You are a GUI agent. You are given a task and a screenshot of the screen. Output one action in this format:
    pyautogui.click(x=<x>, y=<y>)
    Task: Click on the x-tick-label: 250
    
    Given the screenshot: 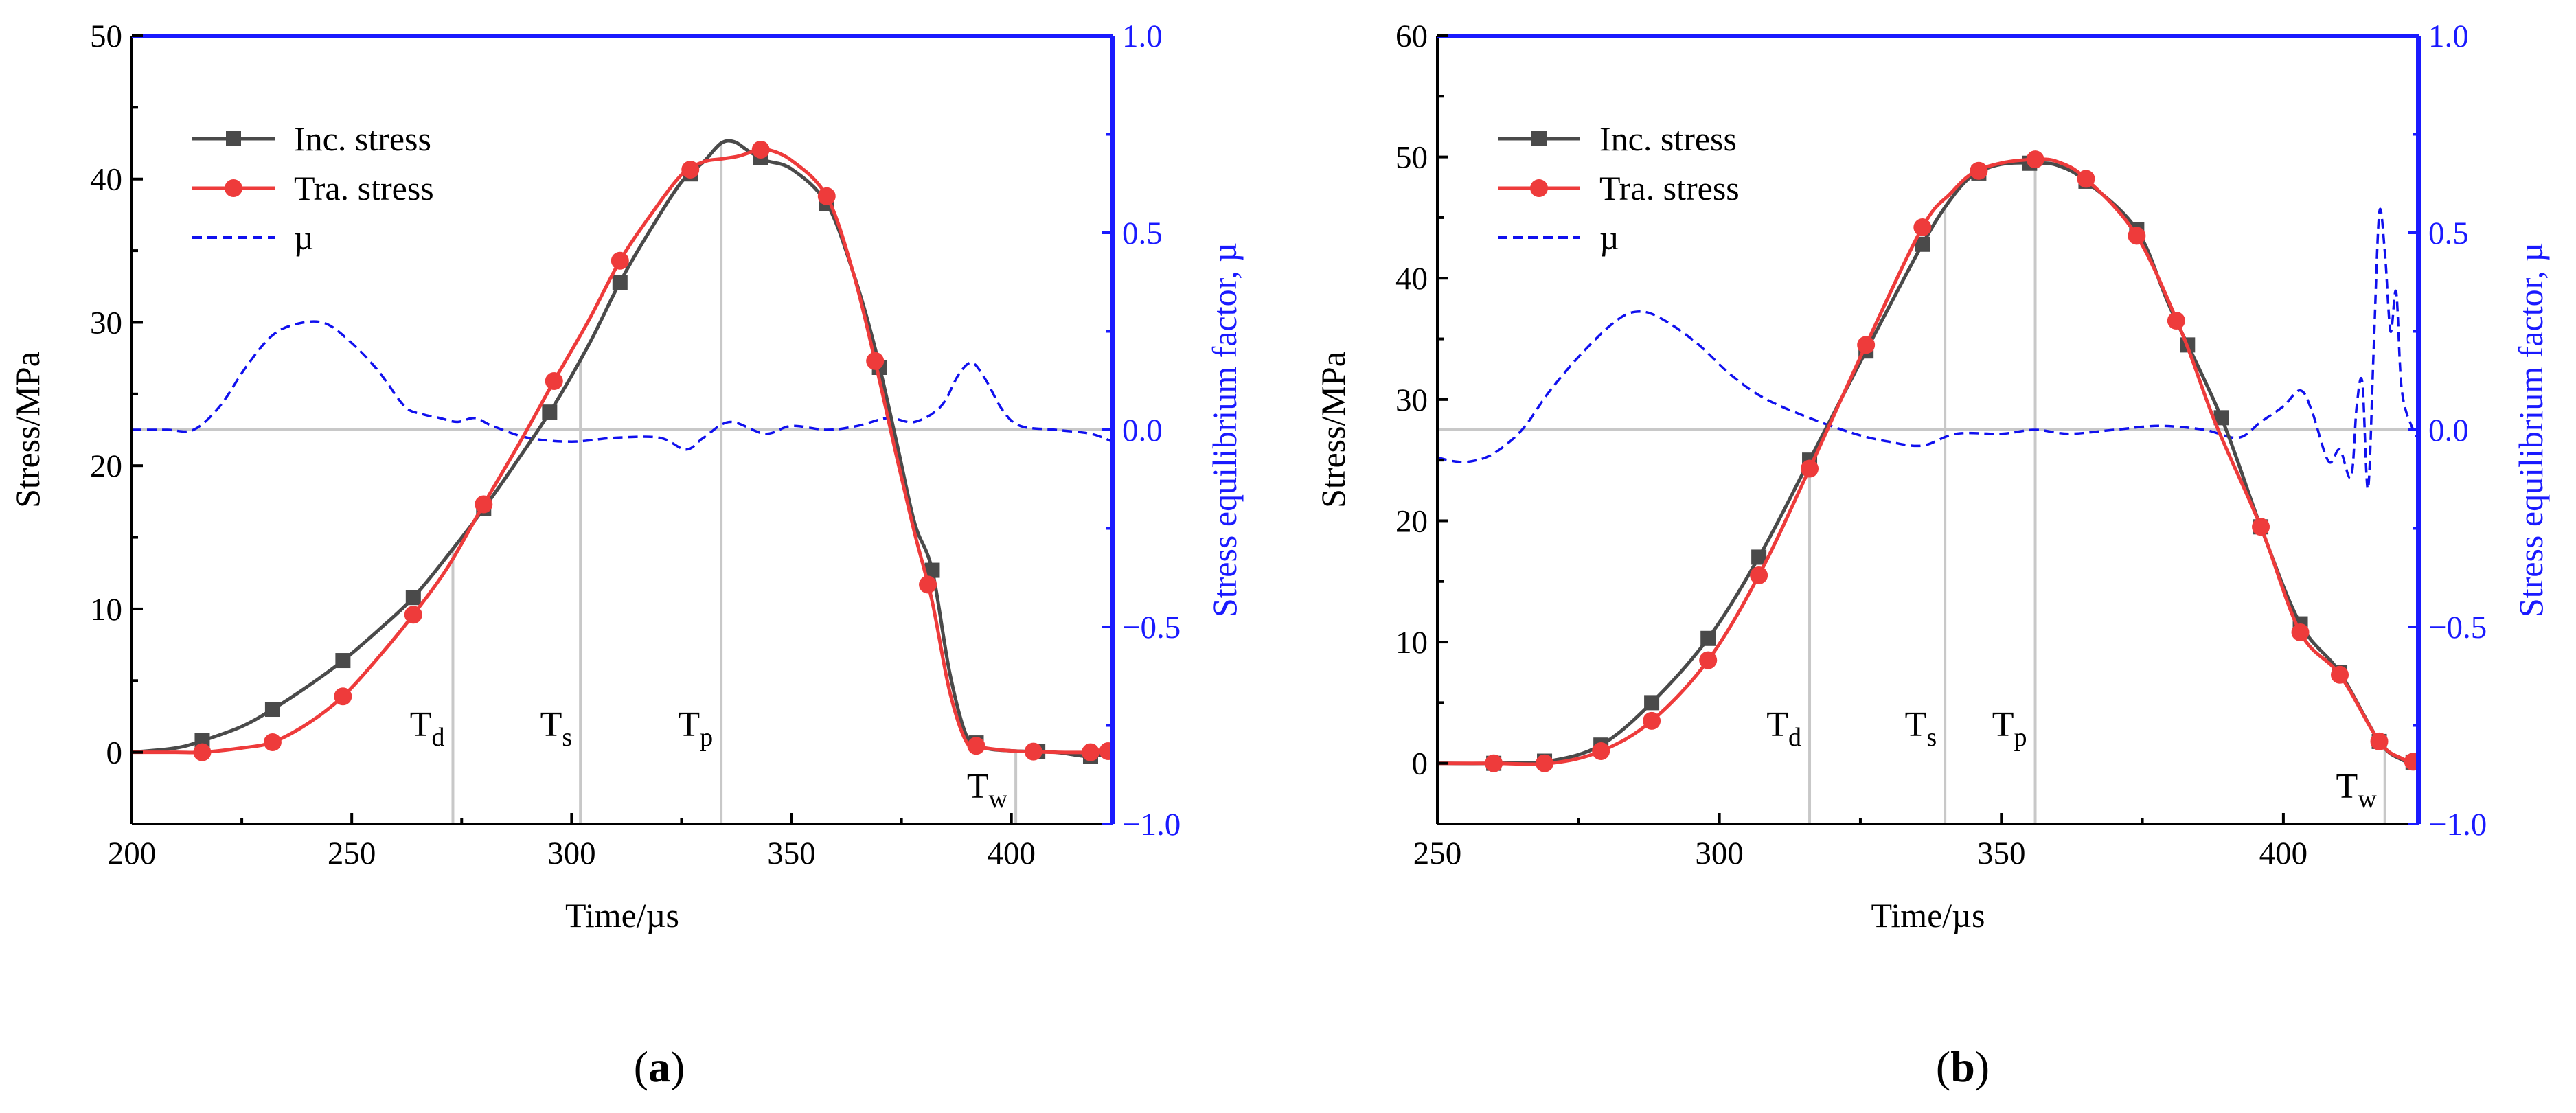 What is the action you would take?
    pyautogui.click(x=352, y=853)
    